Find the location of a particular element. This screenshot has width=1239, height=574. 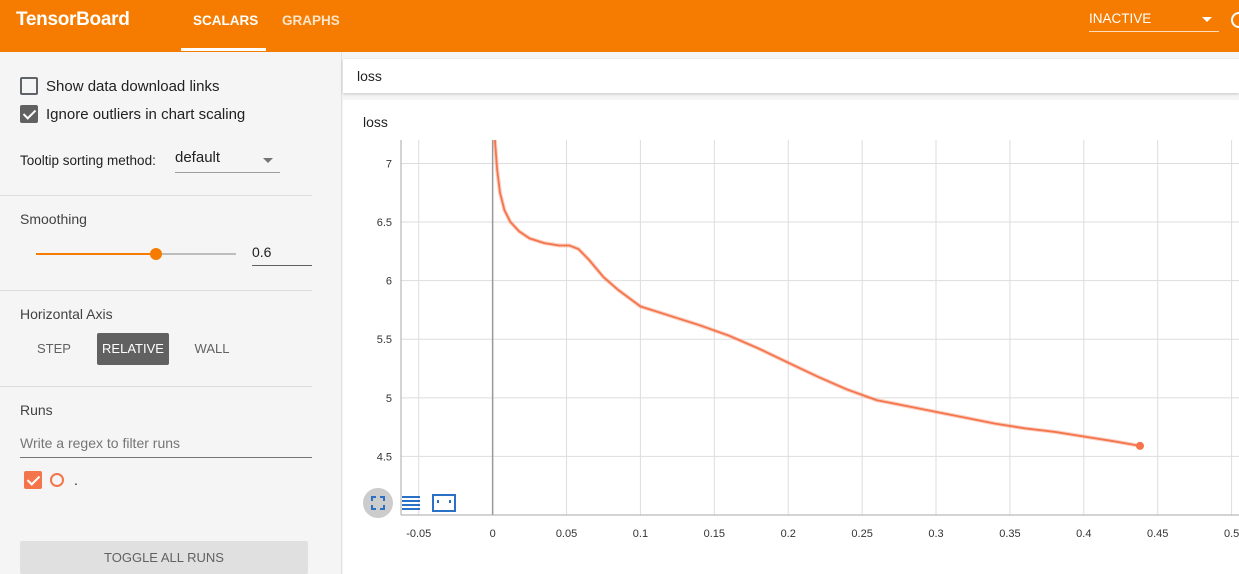

x-tick-label: 0.15 is located at coordinates (714, 534).